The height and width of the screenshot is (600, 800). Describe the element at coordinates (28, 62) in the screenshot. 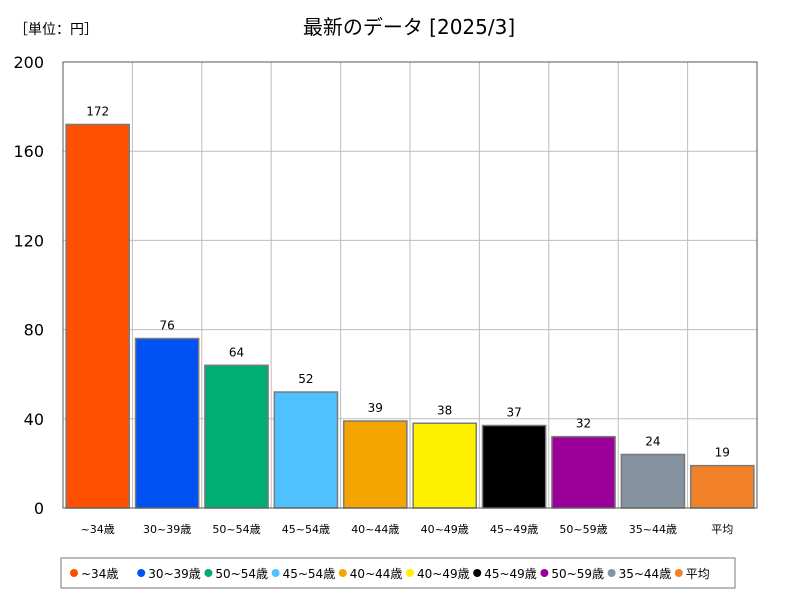

I see `y-tick-label: 200` at that location.